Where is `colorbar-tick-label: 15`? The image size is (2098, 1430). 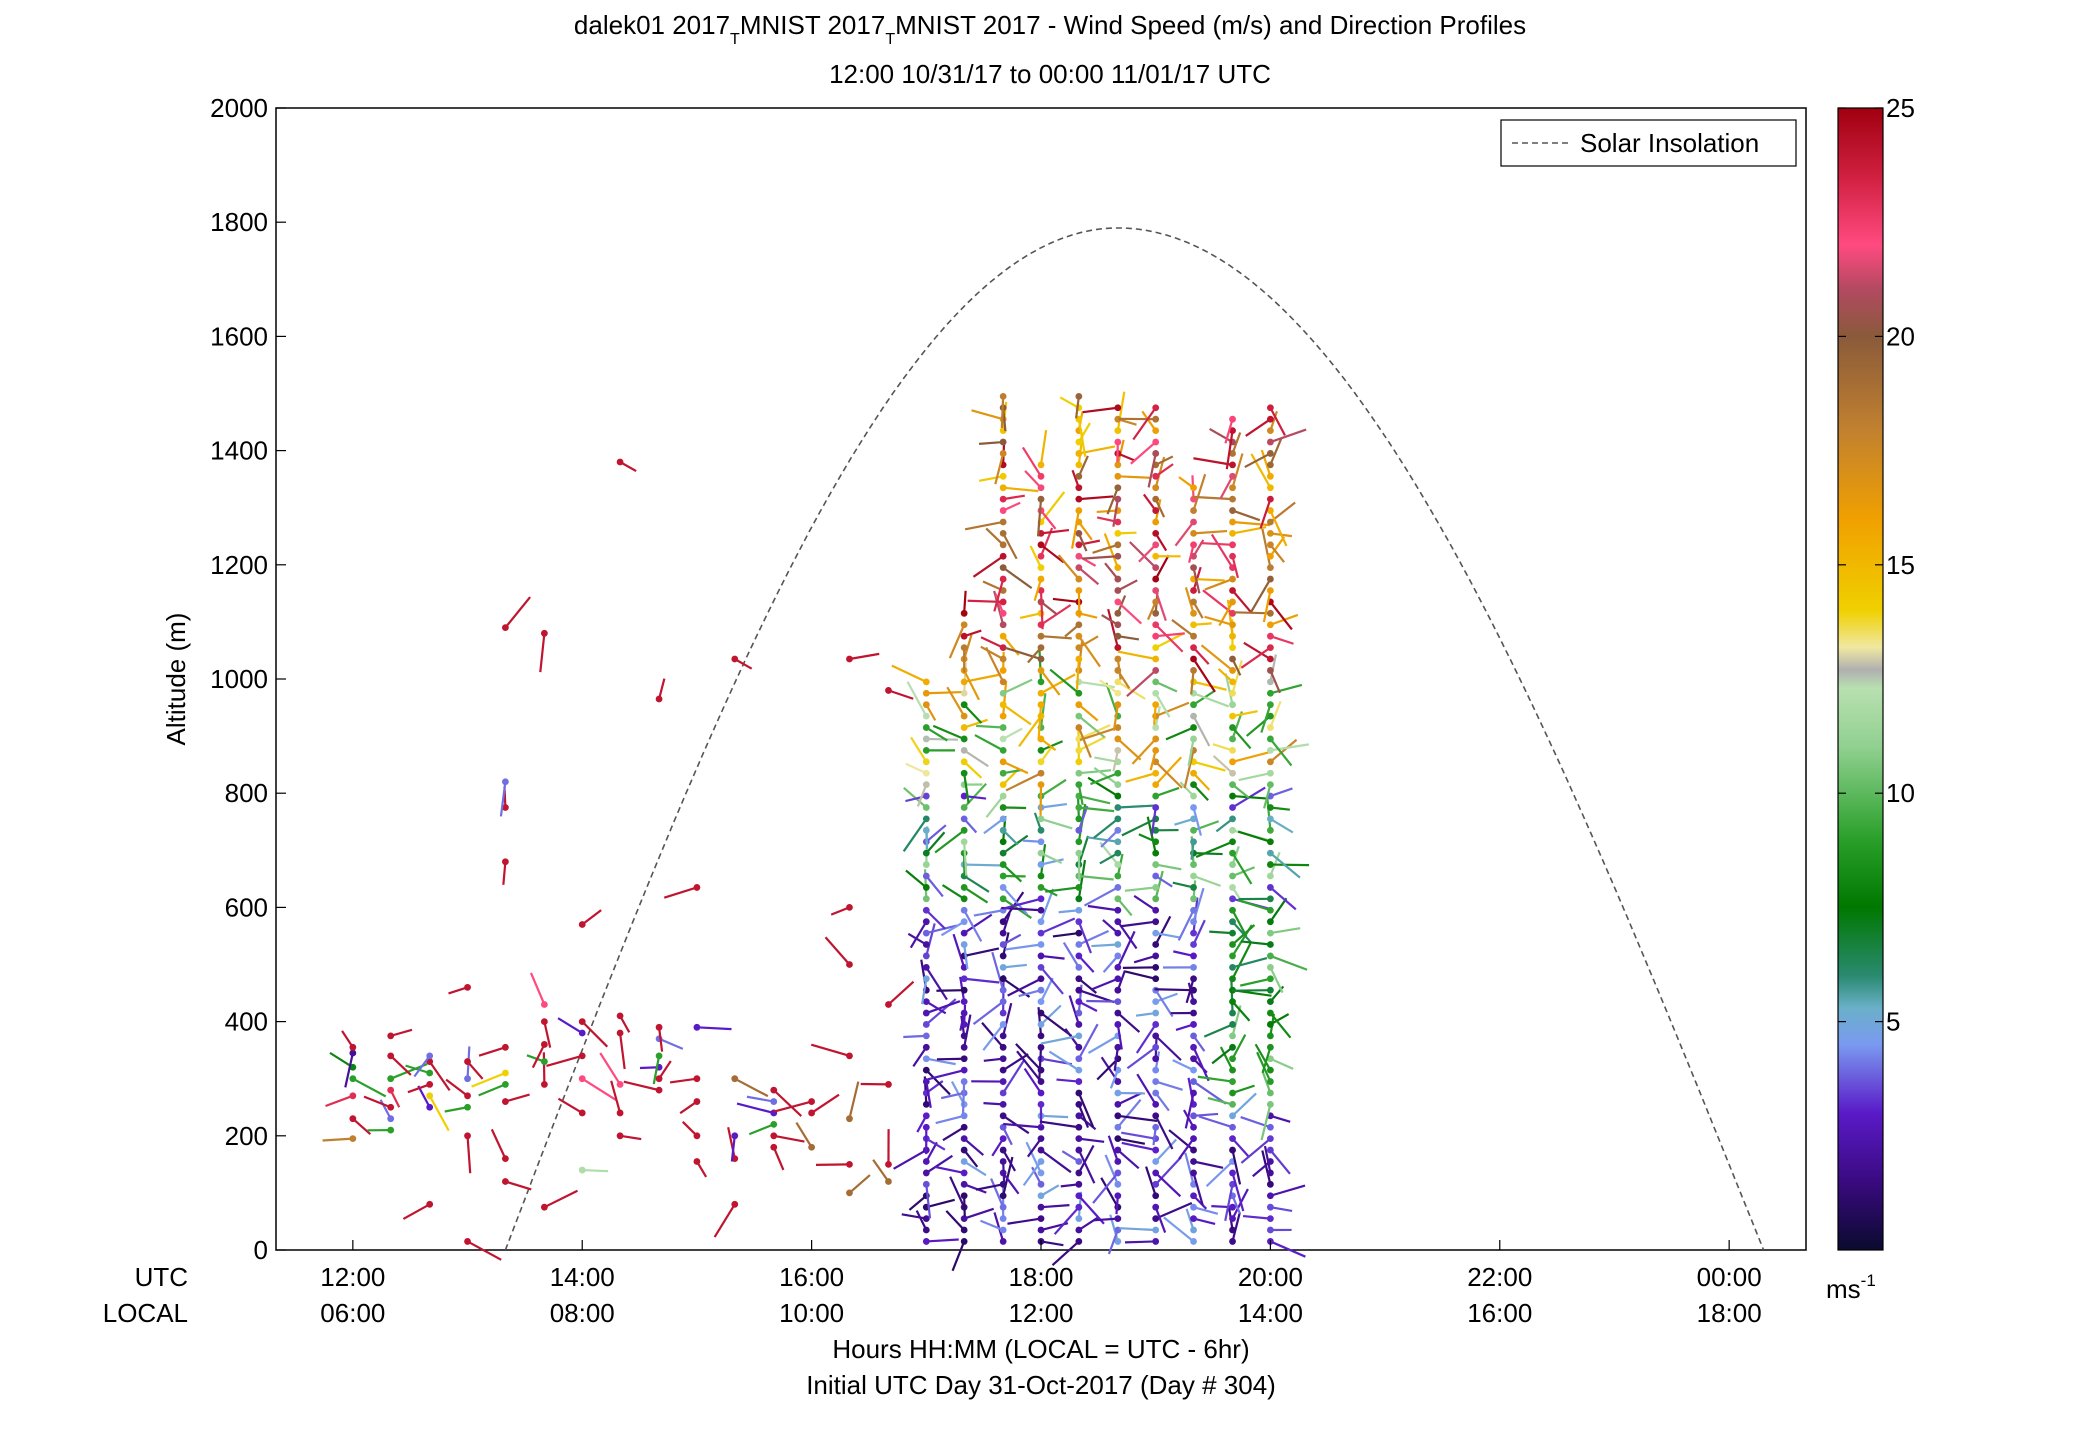
colorbar-tick-label: 15 is located at coordinates (1900, 565).